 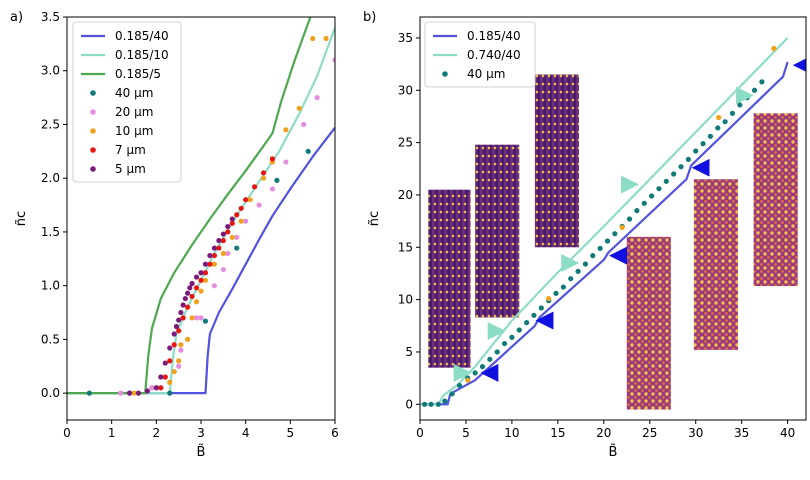 What do you see at coordinates (50, 124) in the screenshot?
I see `y-tick-label: 2.5` at bounding box center [50, 124].